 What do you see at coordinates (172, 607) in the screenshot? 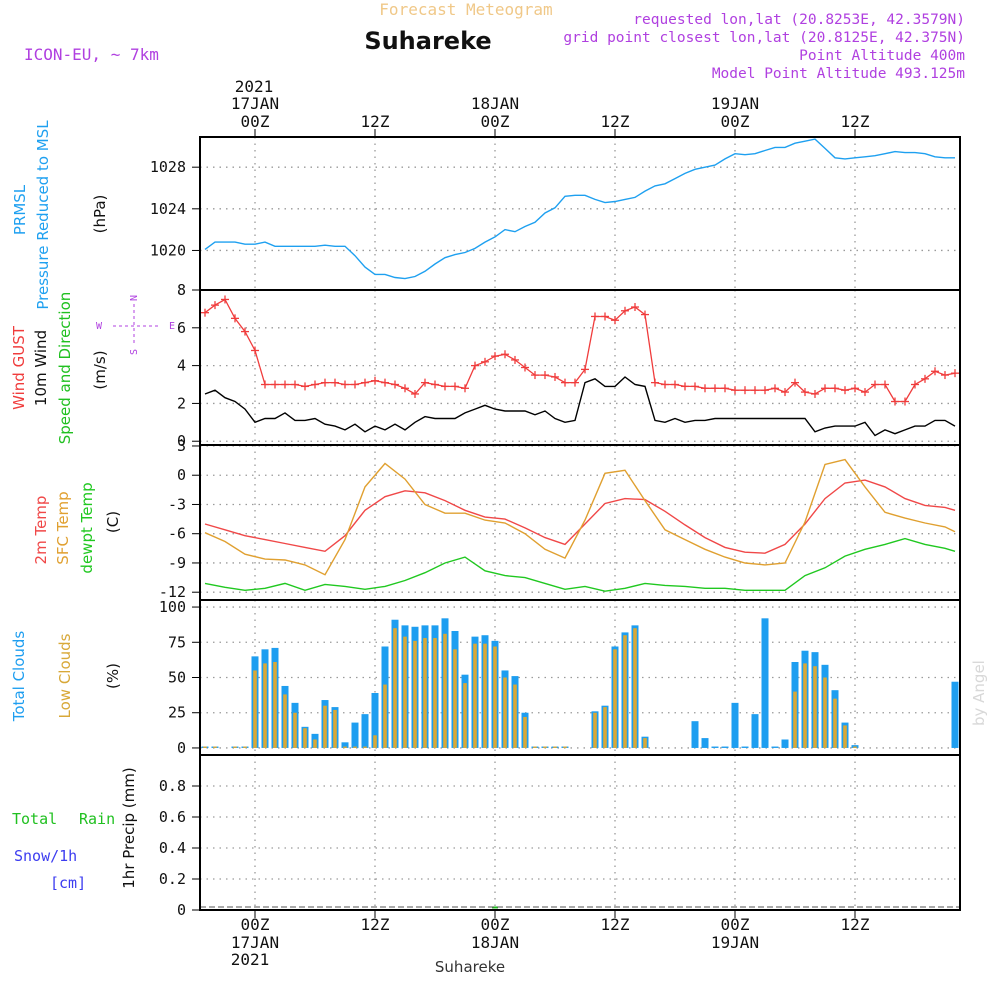
I see `y-tick-label: 100` at bounding box center [172, 607].